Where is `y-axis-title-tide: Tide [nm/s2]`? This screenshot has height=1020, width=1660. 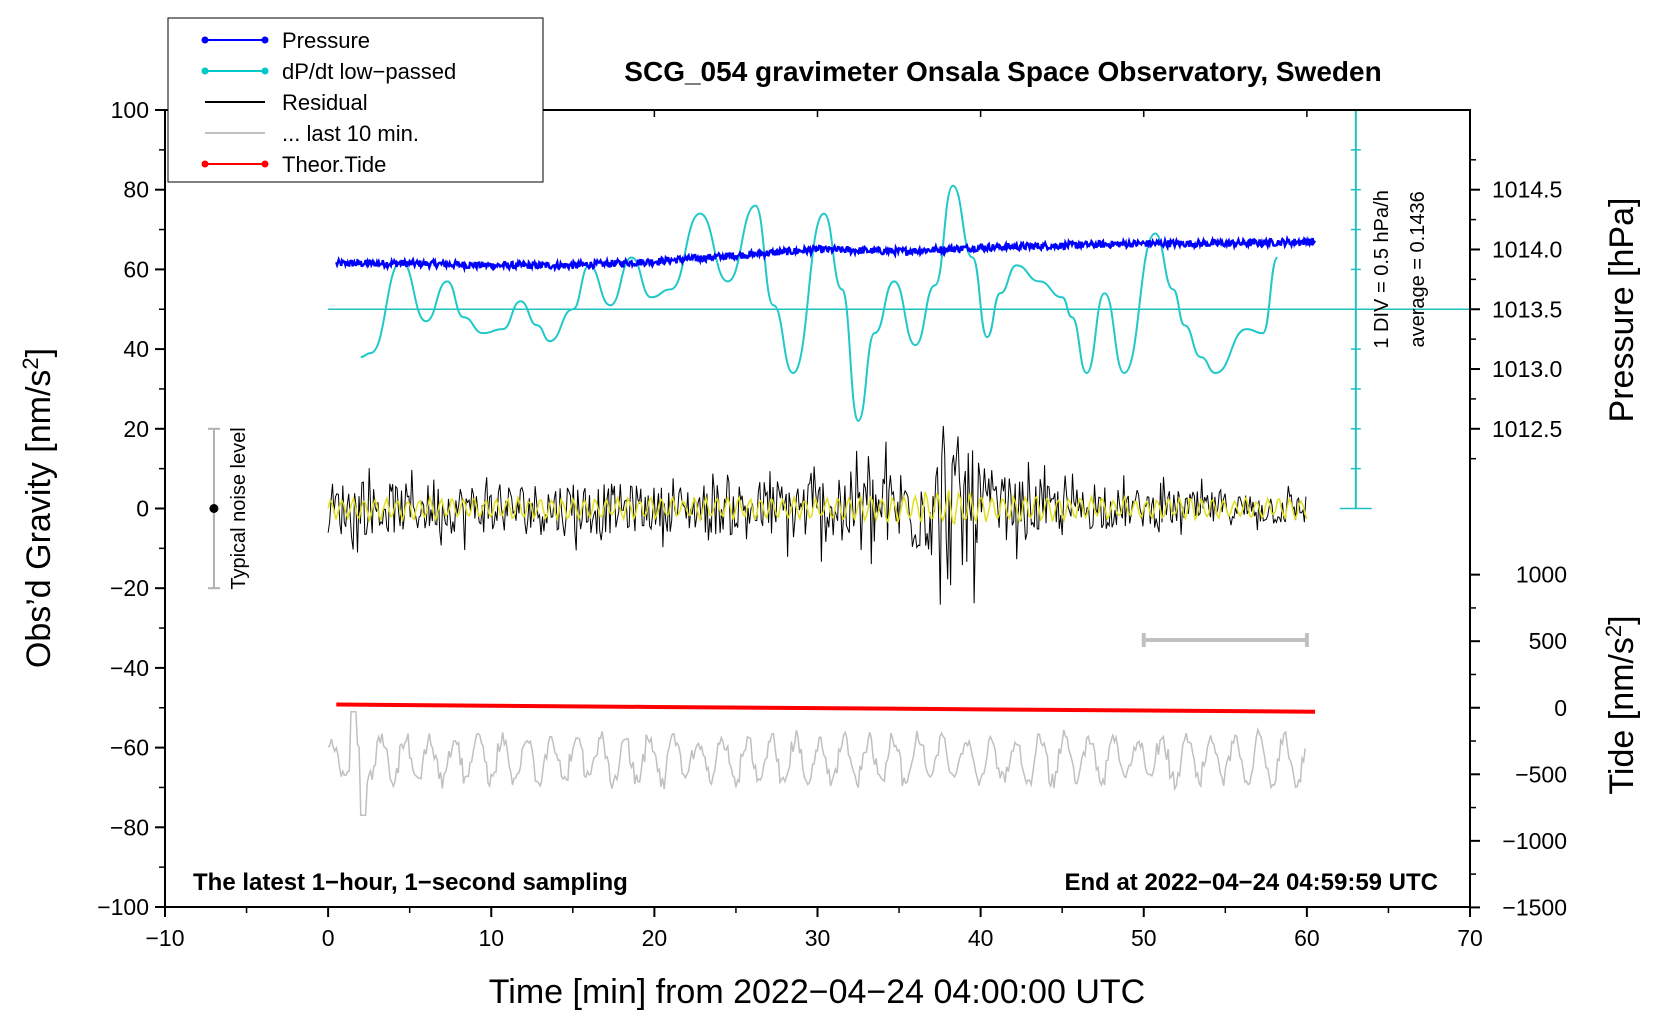 y-axis-title-tide: Tide [nm/s2] is located at coordinates (1621, 704).